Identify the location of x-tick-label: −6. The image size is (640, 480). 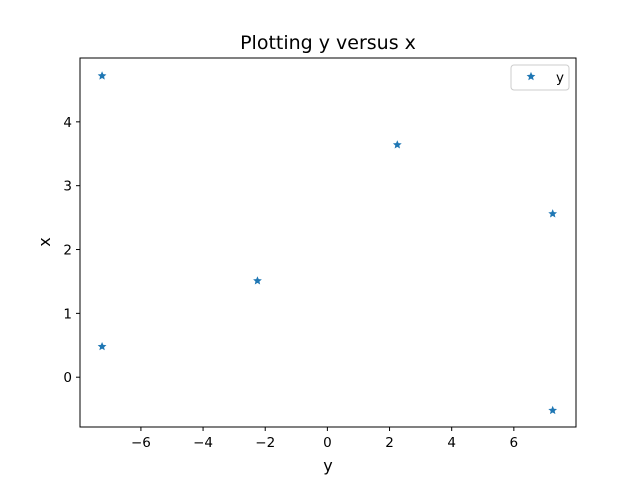
(141, 443).